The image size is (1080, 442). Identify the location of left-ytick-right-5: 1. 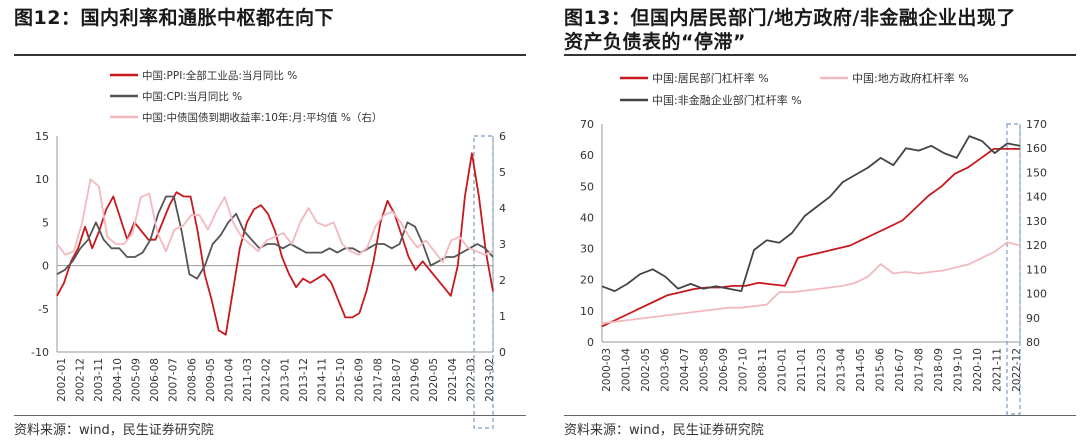
(502, 316).